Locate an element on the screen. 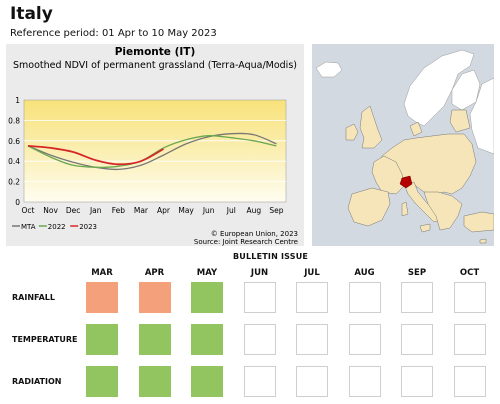 The height and width of the screenshot is (404, 500). plot-area is located at coordinates (155, 151).